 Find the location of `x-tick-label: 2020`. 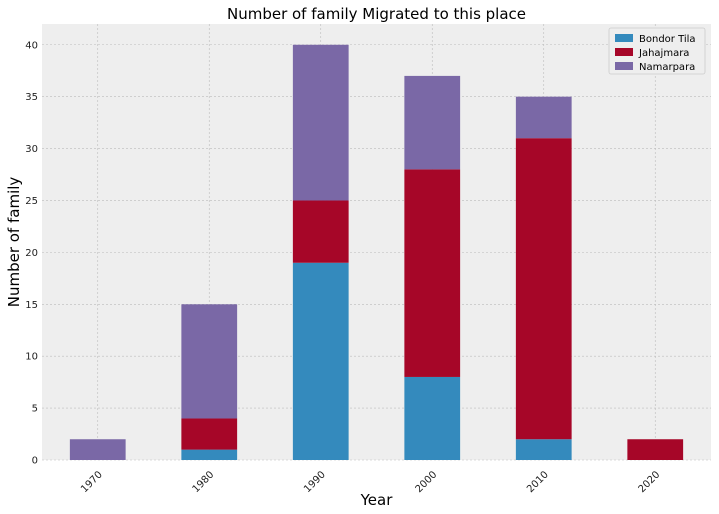

x-tick-label: 2020 is located at coordinates (650, 482).